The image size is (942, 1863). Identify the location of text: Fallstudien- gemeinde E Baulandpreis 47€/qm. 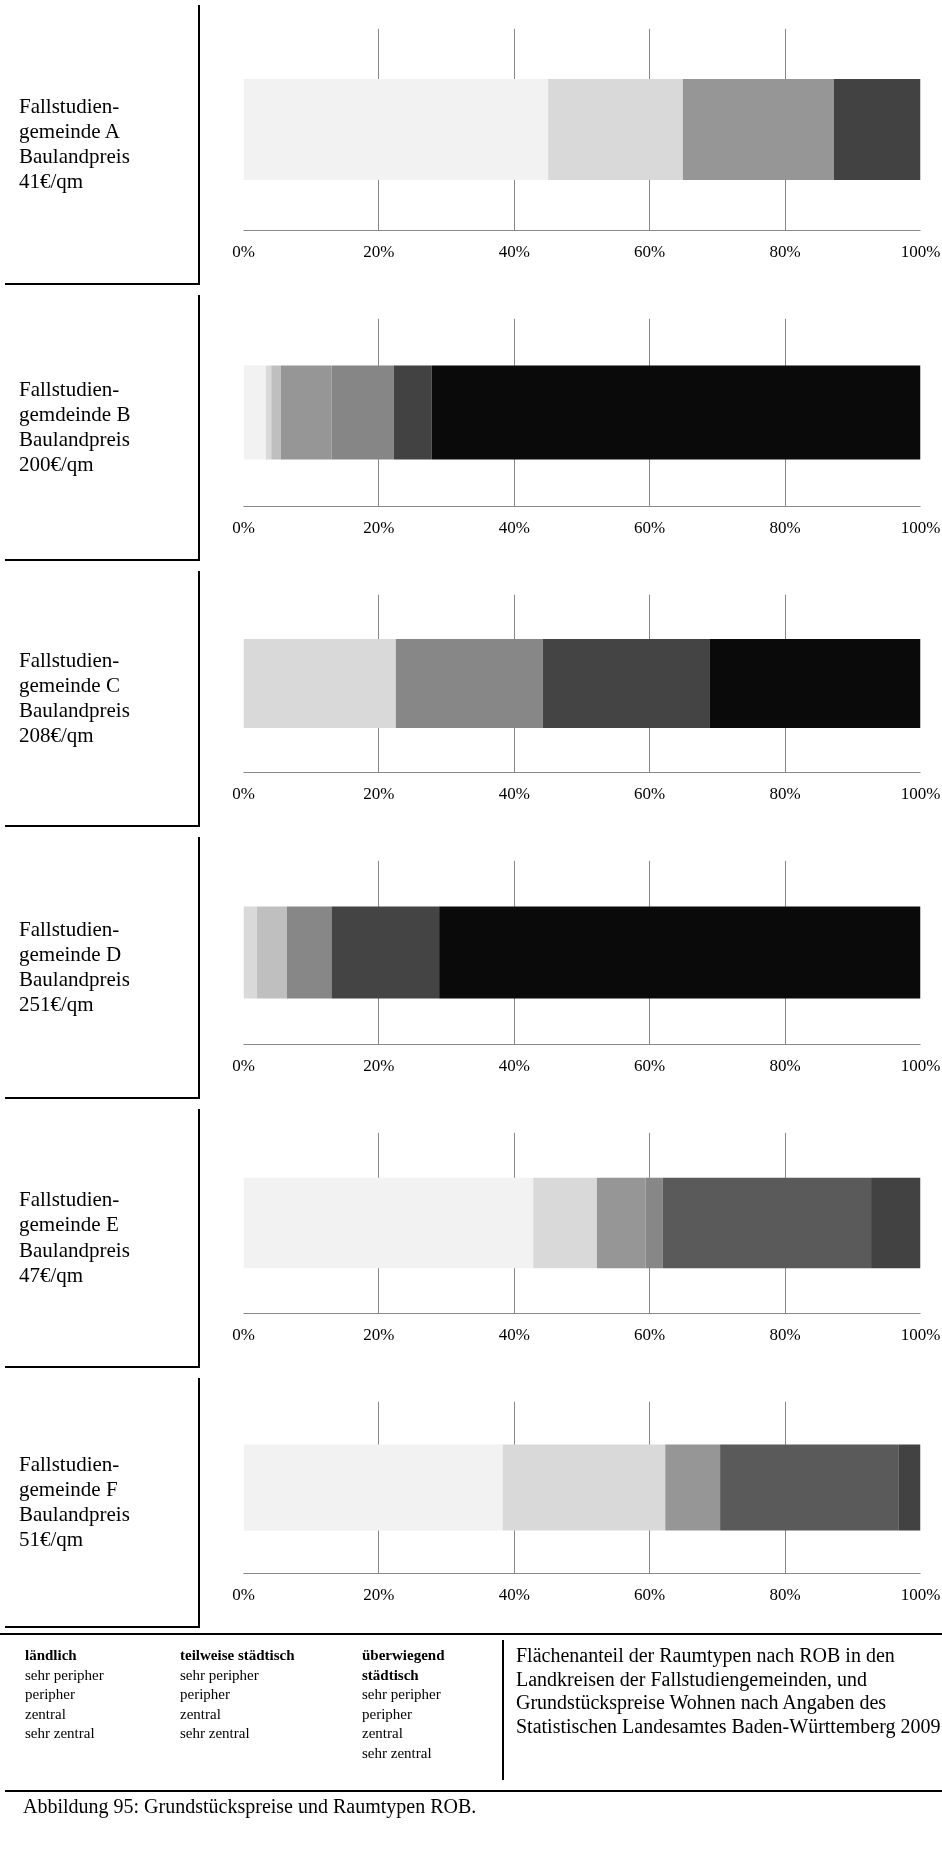
(74, 1237).